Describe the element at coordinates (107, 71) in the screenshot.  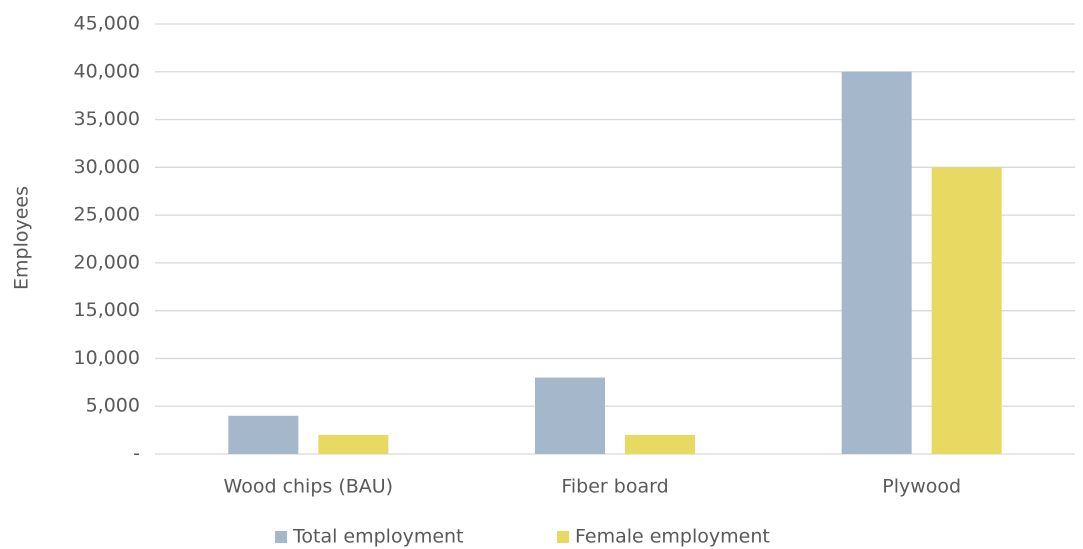
I see `y-tick-label: 40,000` at that location.